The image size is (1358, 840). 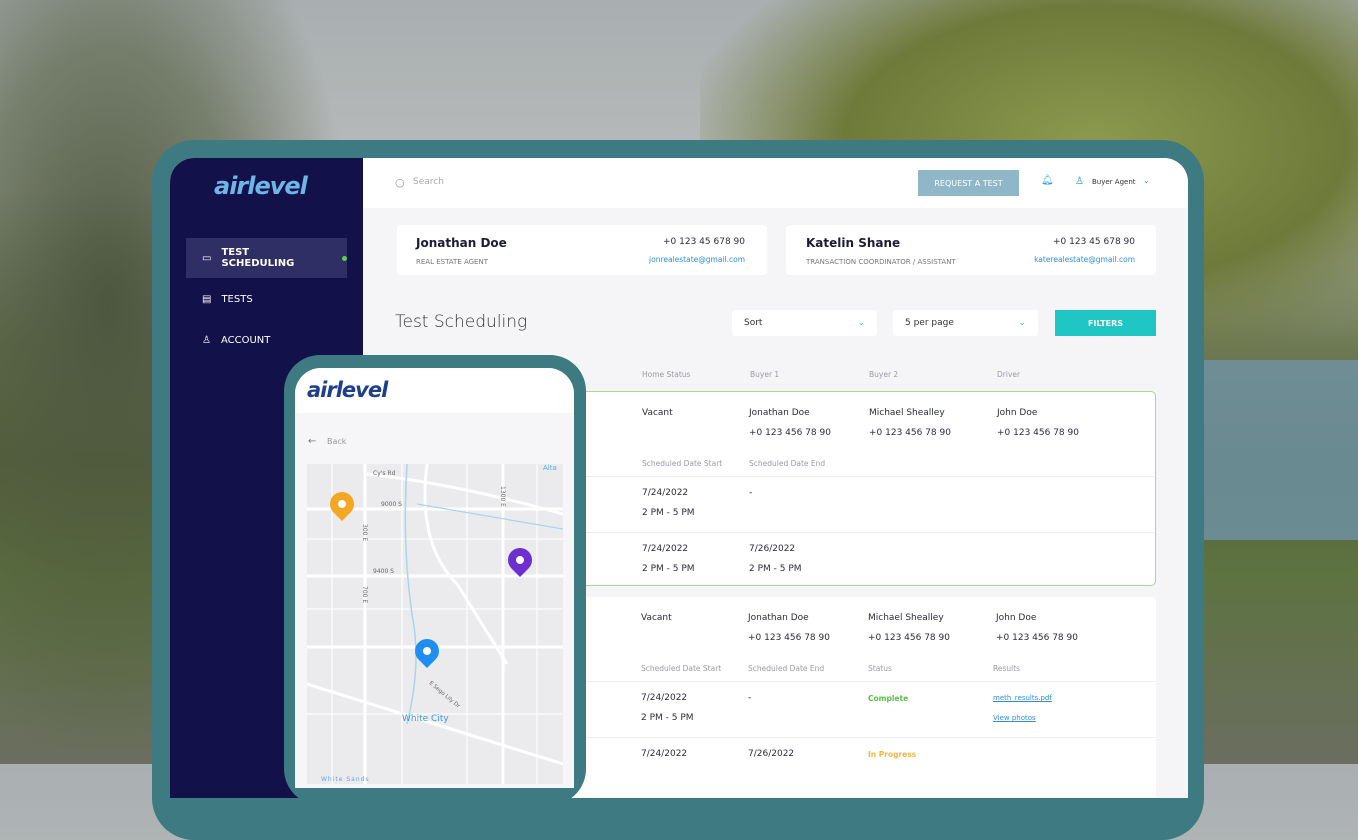 What do you see at coordinates (364, 595) in the screenshot?
I see `map-label-700-e: 700 E` at bounding box center [364, 595].